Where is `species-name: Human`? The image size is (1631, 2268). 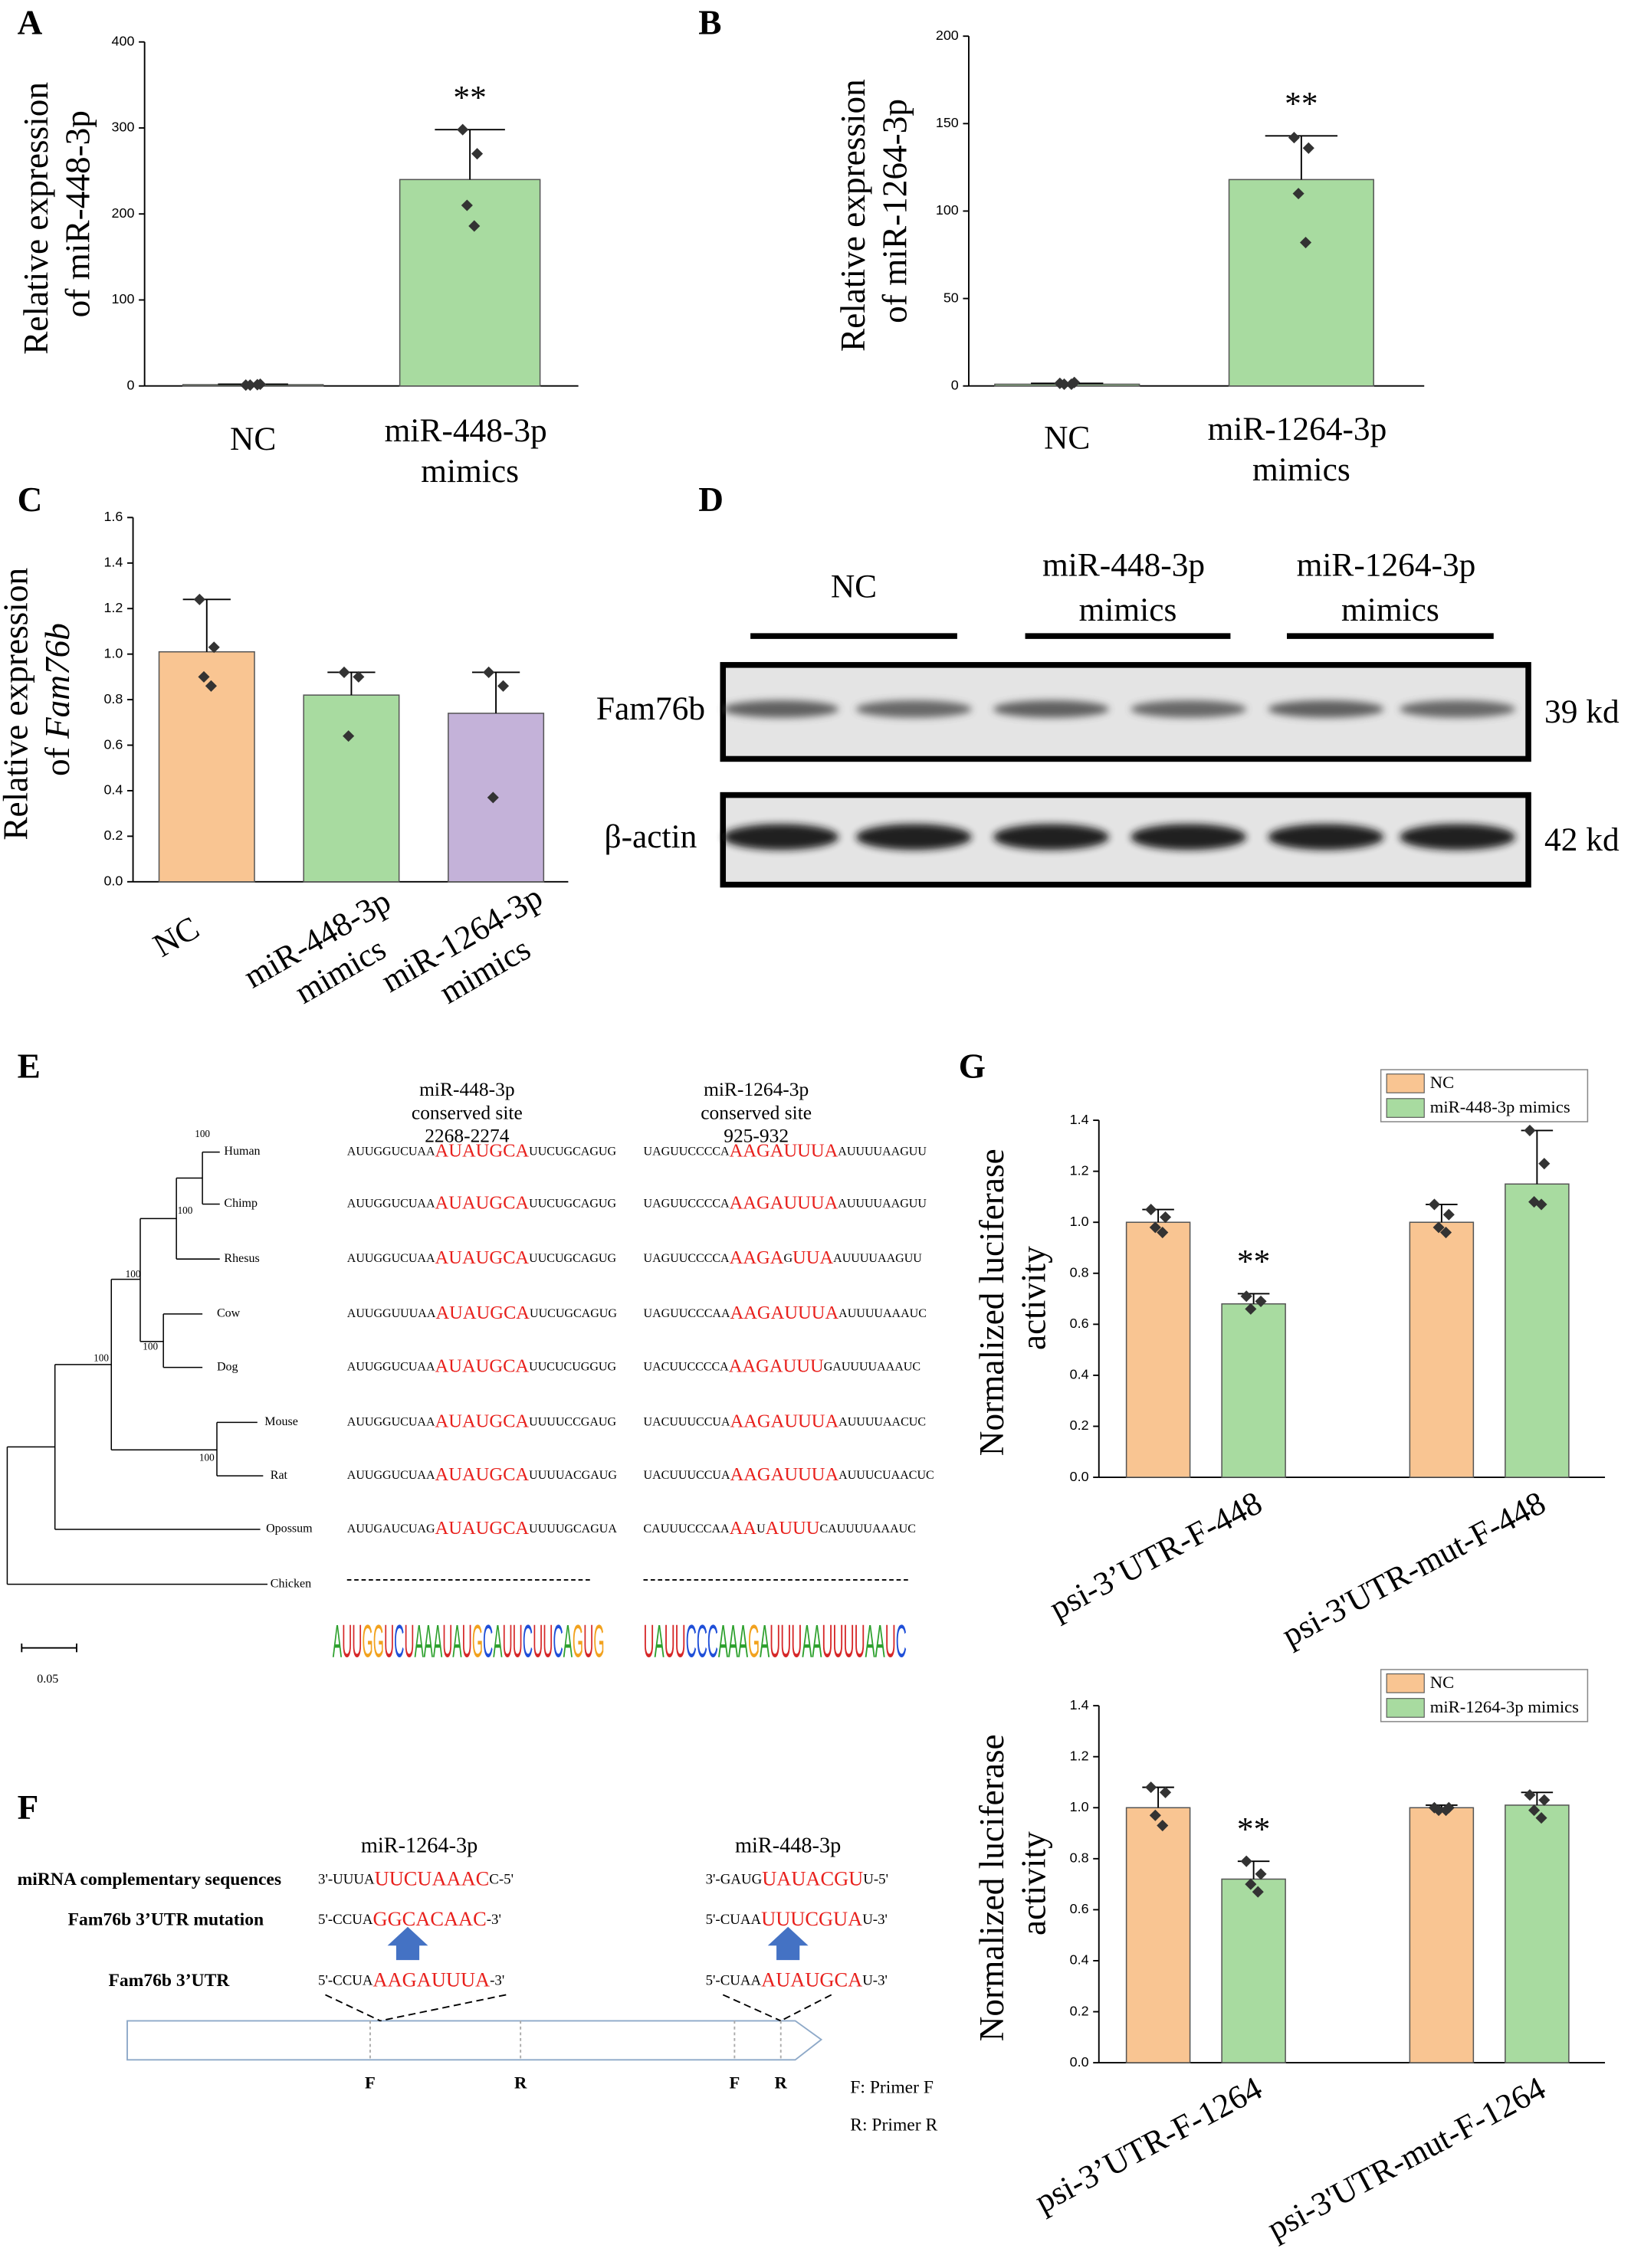
species-name: Human is located at coordinates (242, 1151).